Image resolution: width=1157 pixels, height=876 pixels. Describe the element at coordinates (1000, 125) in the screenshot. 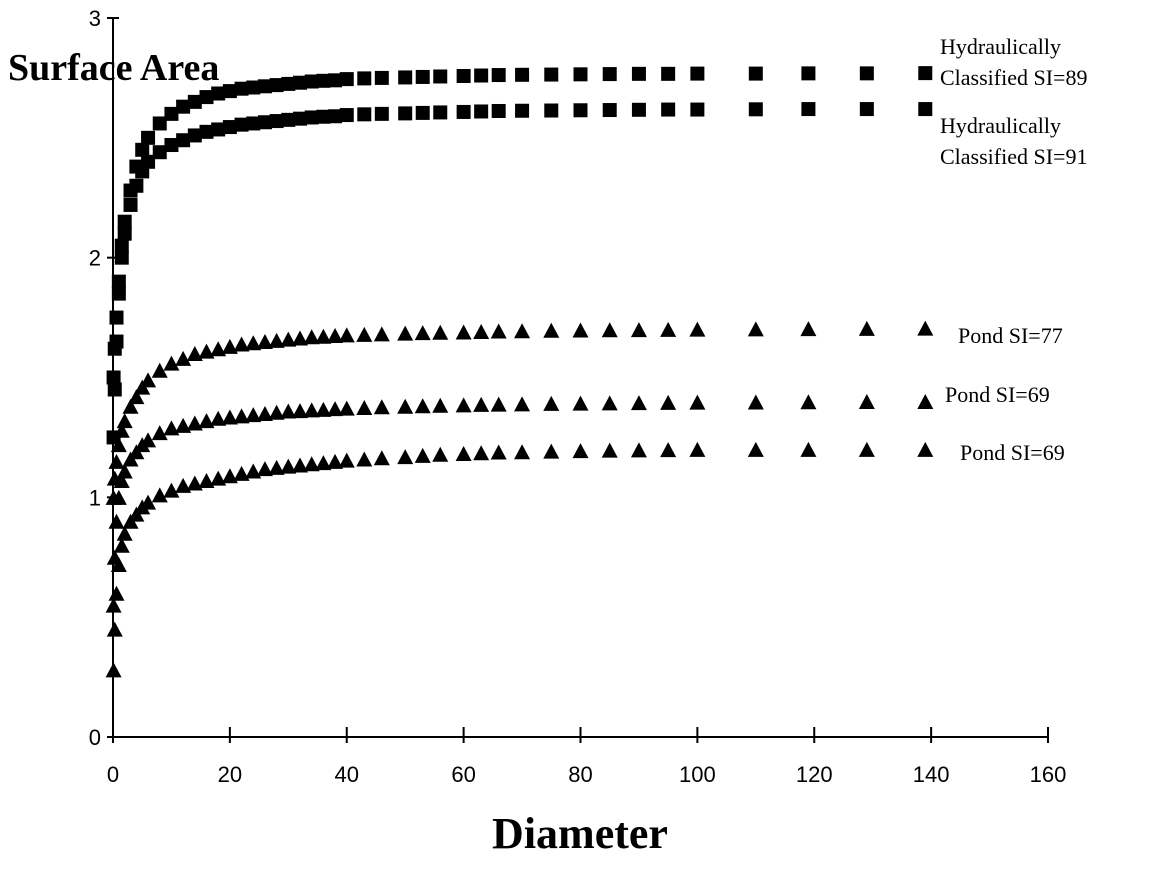

I see `series-label: Hydraulically` at that location.